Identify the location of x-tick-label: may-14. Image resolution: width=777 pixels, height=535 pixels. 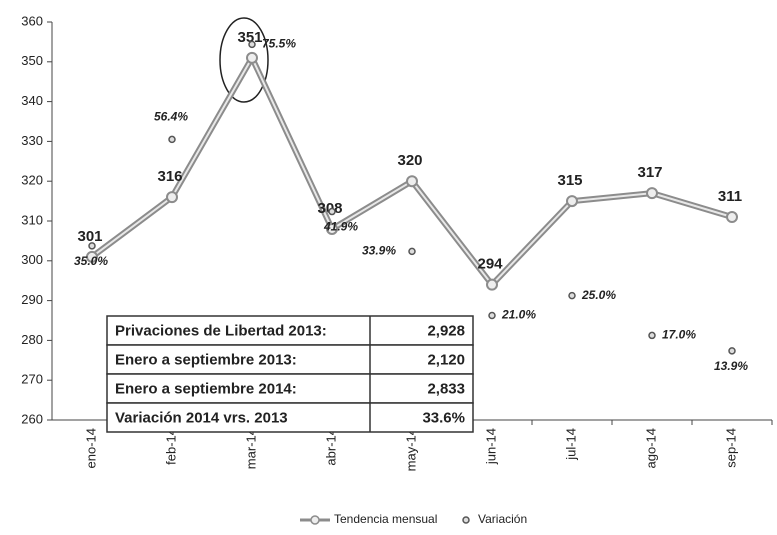
(410, 449).